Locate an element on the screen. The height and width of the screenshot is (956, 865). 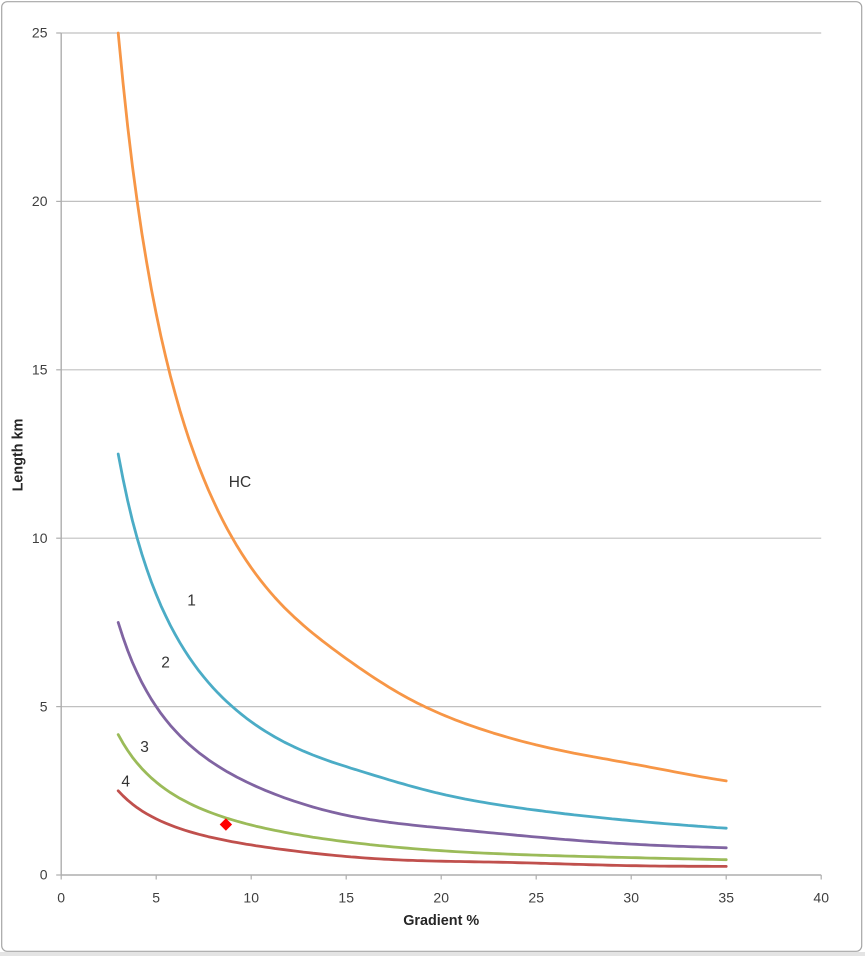
svg-text: Length km is located at coordinates (19, 455).